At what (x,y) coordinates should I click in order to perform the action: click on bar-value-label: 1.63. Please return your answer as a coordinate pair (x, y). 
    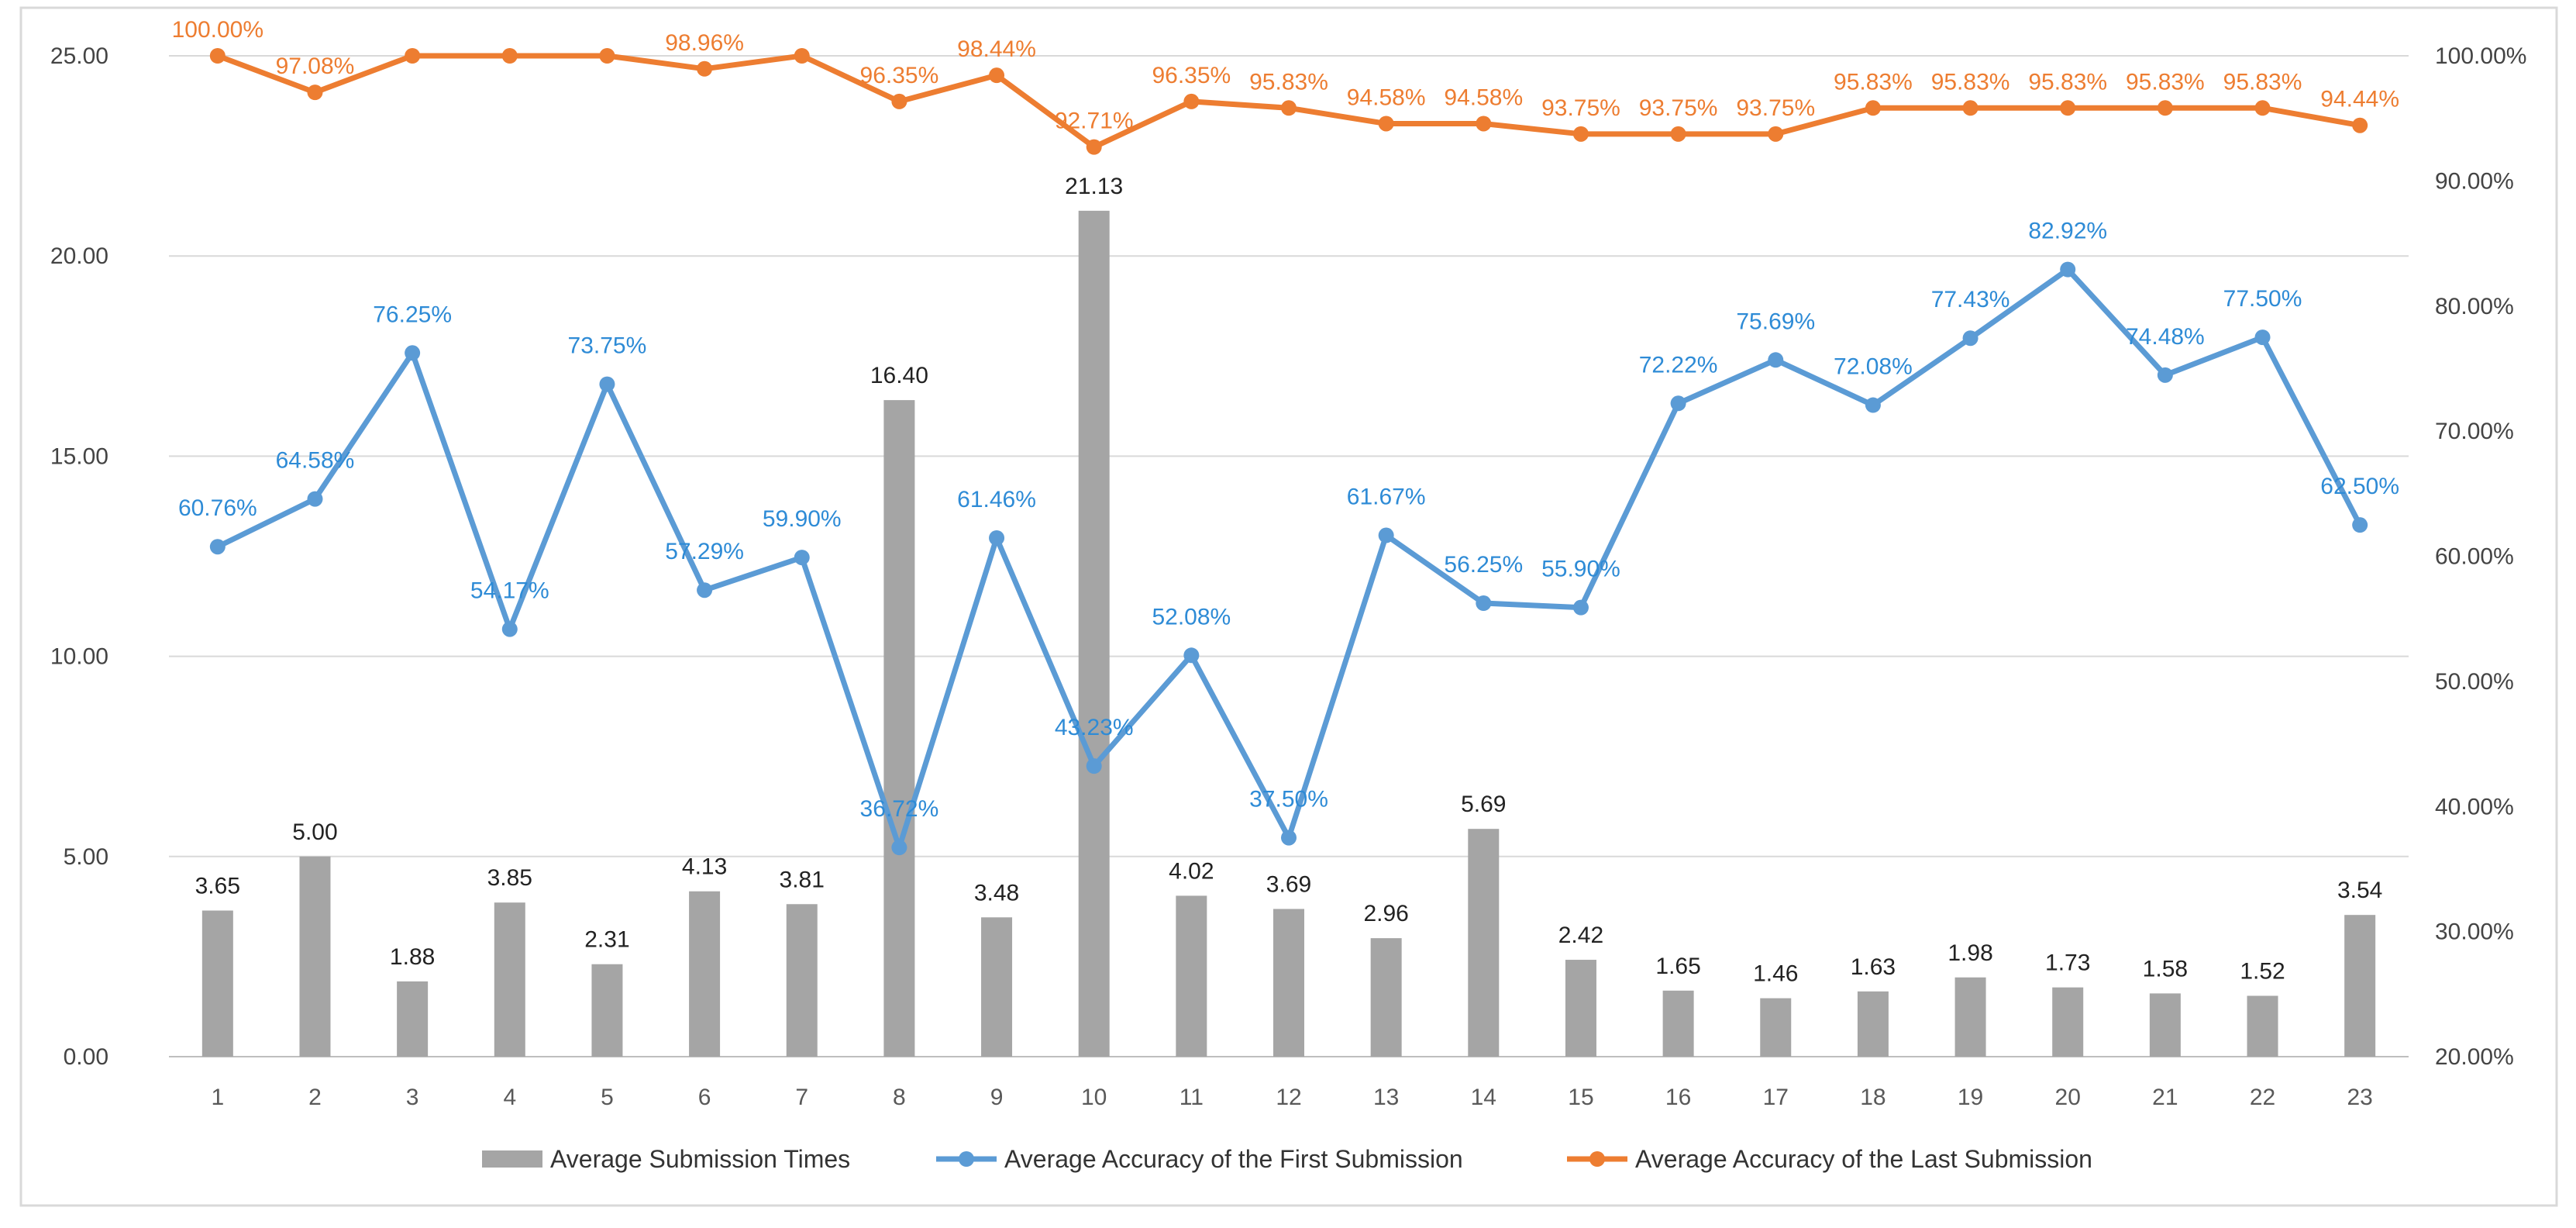
    Looking at the image, I should click on (1873, 967).